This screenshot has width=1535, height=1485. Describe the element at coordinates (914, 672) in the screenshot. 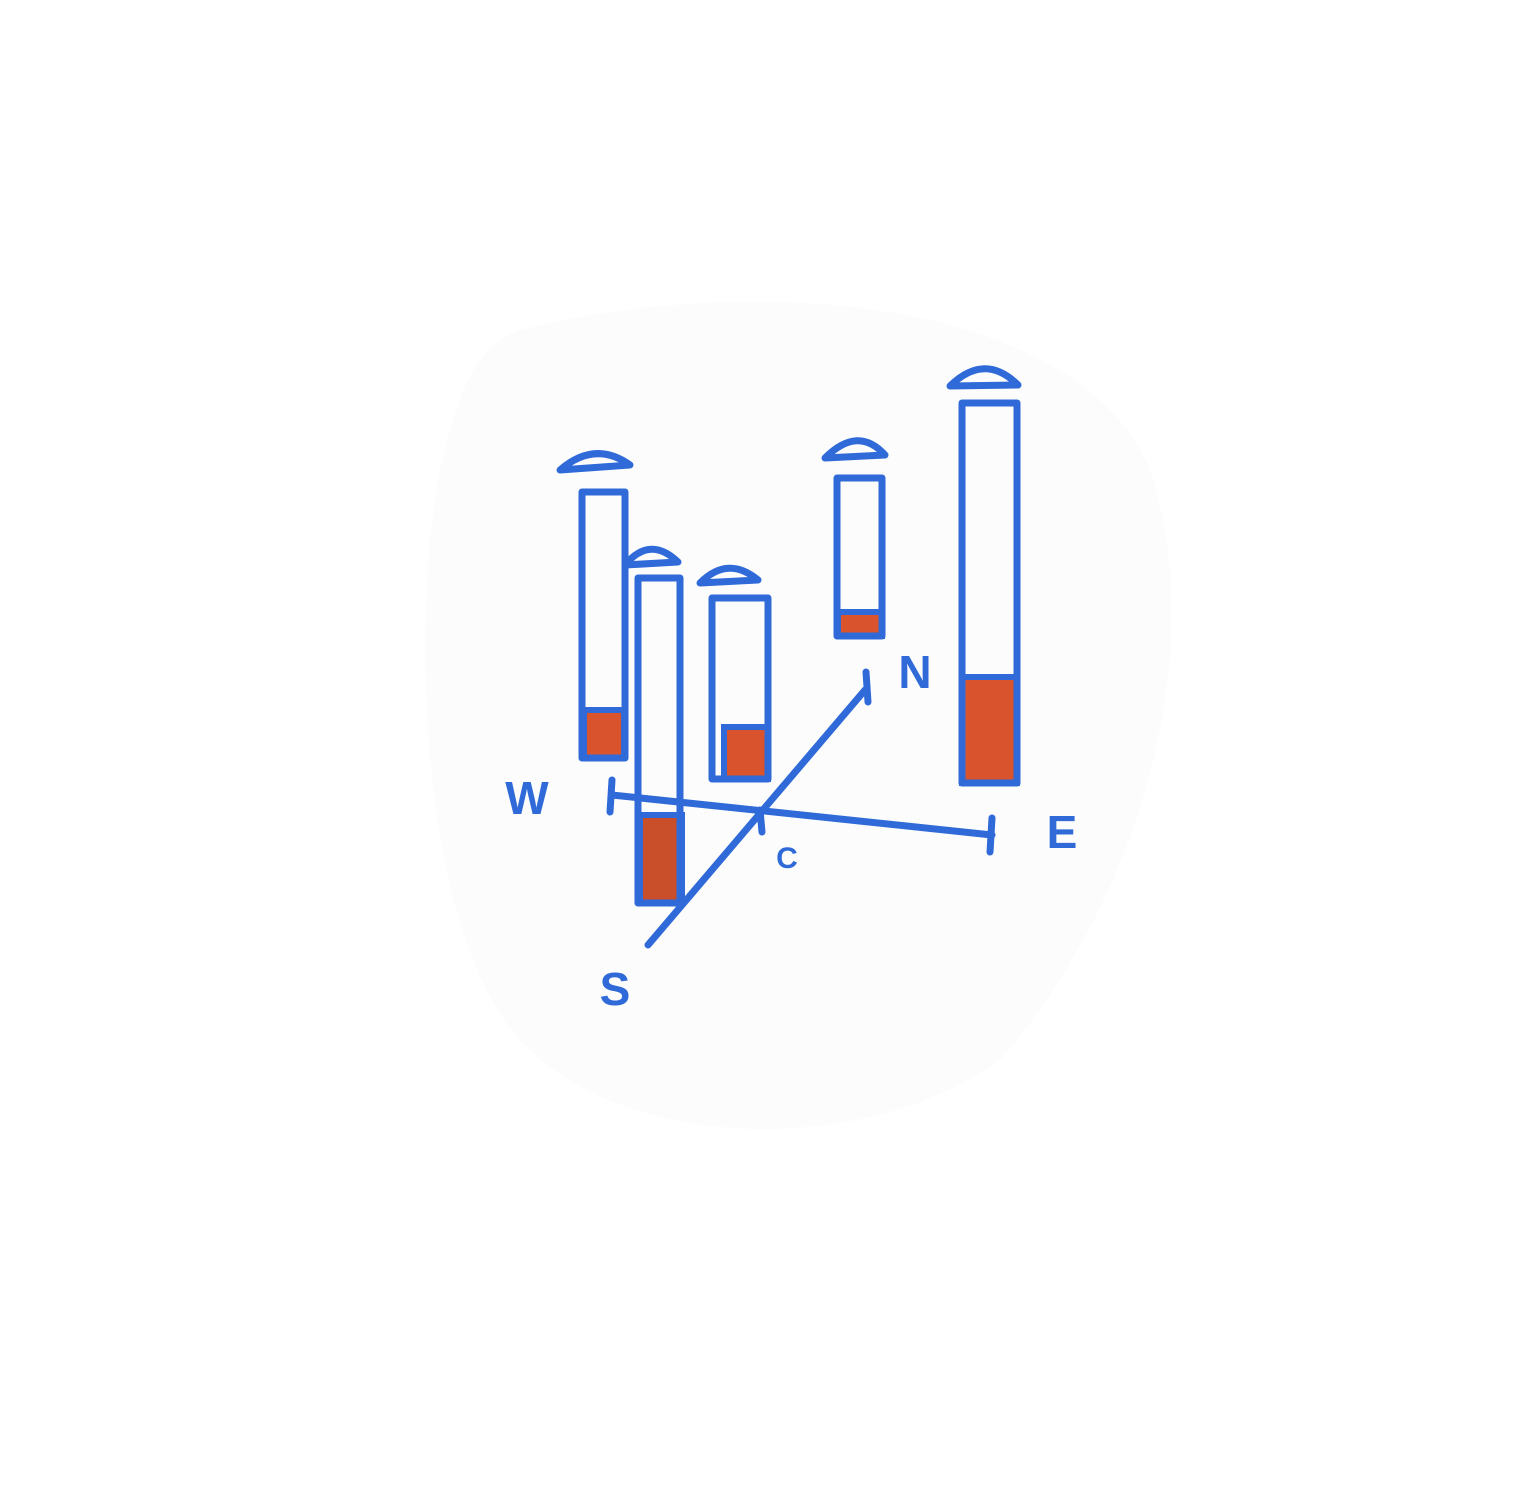

I see `north-label: N` at that location.